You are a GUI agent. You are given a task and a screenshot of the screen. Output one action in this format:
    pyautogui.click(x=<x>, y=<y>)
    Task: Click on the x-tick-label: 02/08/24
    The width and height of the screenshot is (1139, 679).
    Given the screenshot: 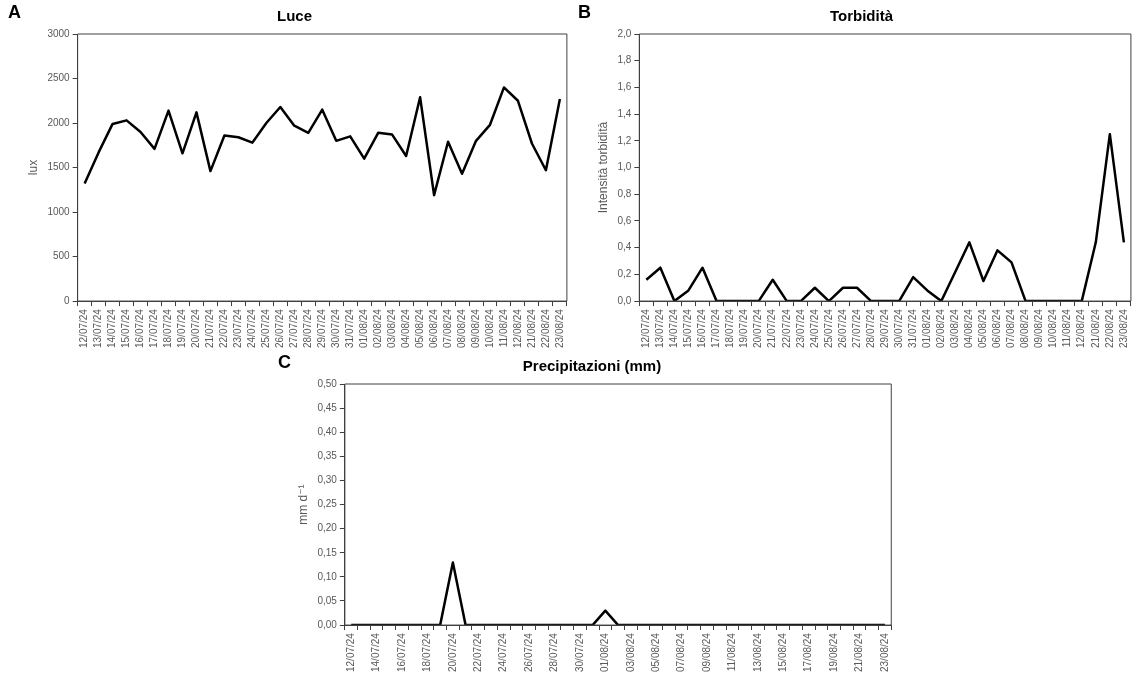 What is the action you would take?
    pyautogui.click(x=377, y=328)
    